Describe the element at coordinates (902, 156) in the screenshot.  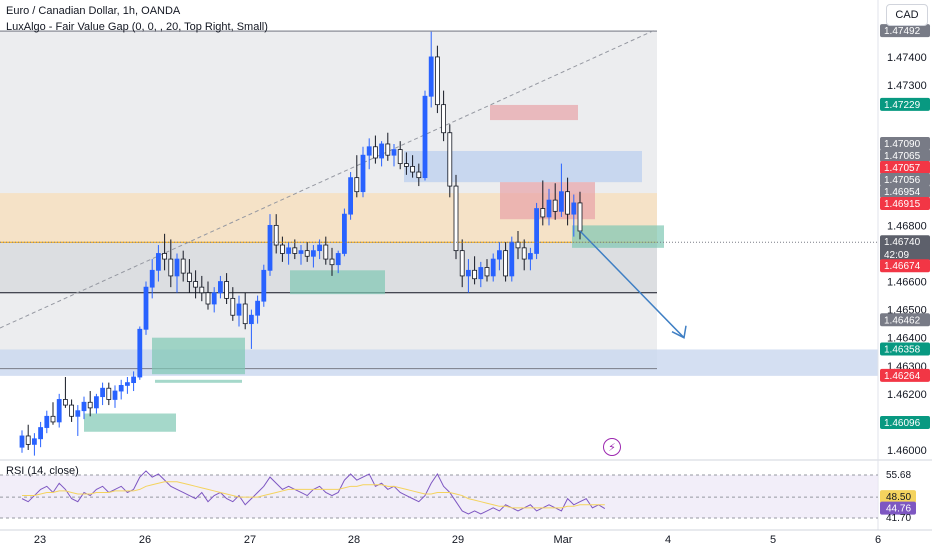
I see `price-tag-label: 1.47065` at that location.